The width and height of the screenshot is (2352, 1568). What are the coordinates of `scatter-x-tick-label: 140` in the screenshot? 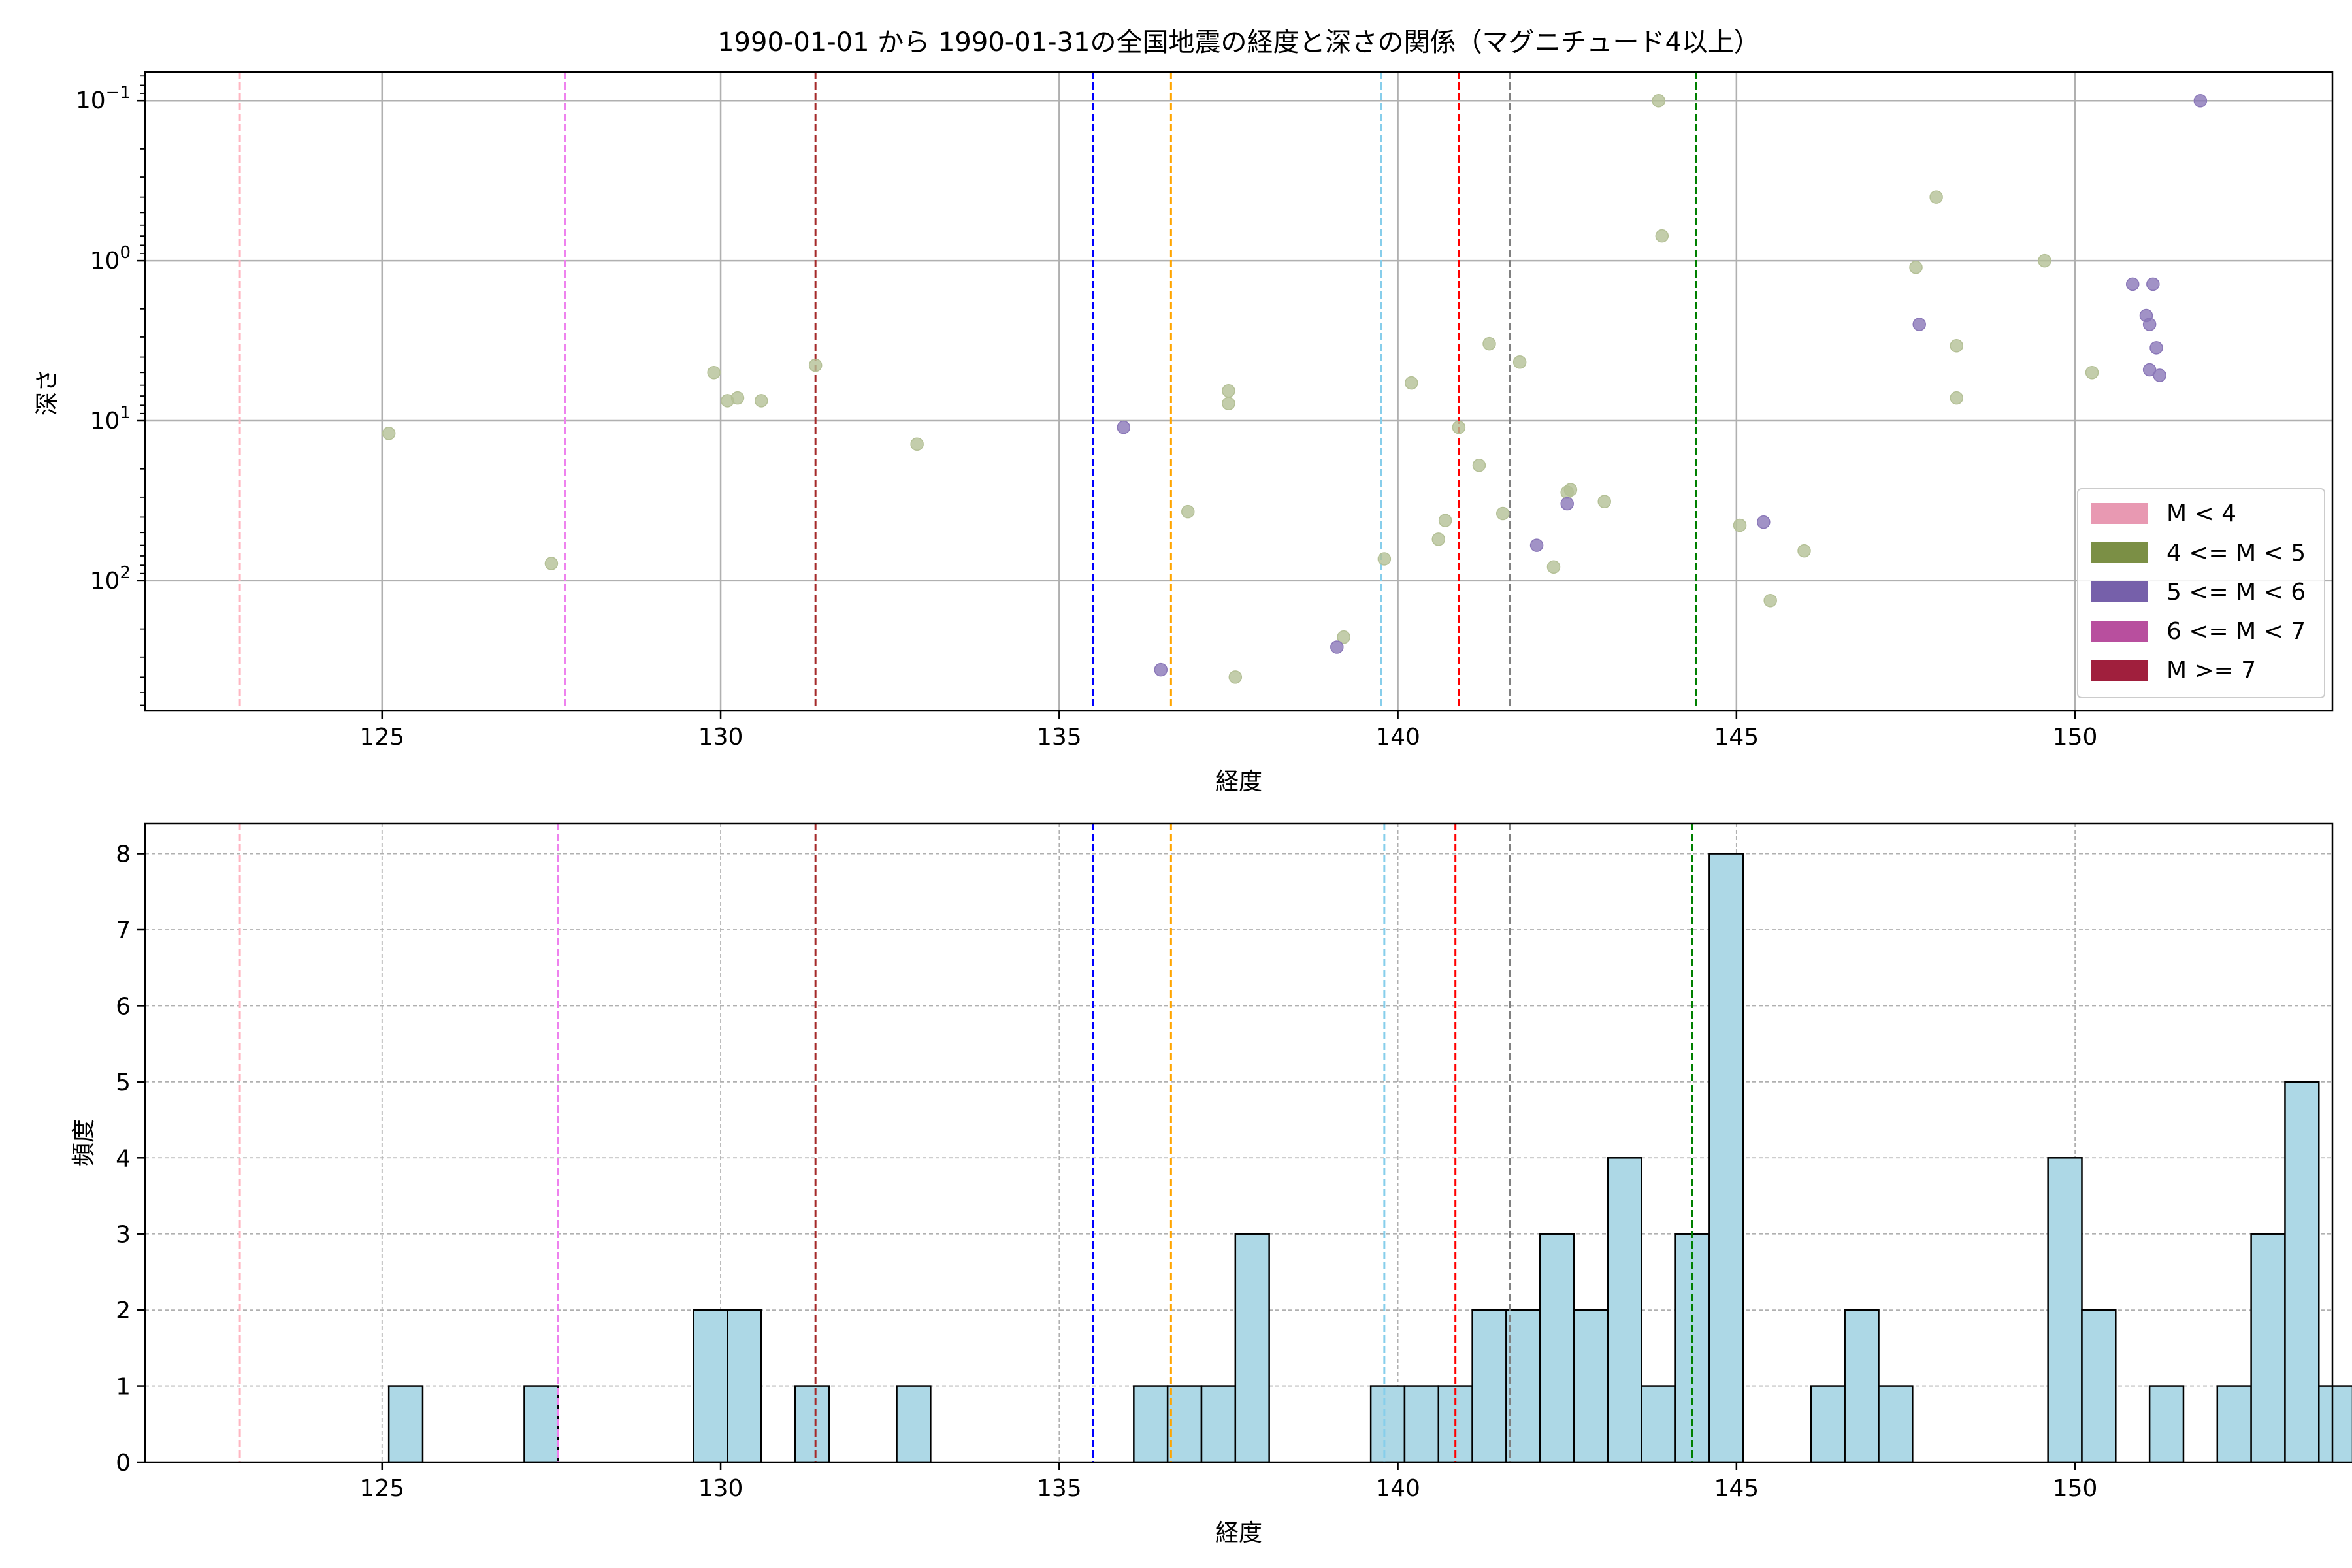 It's located at (1397, 737).